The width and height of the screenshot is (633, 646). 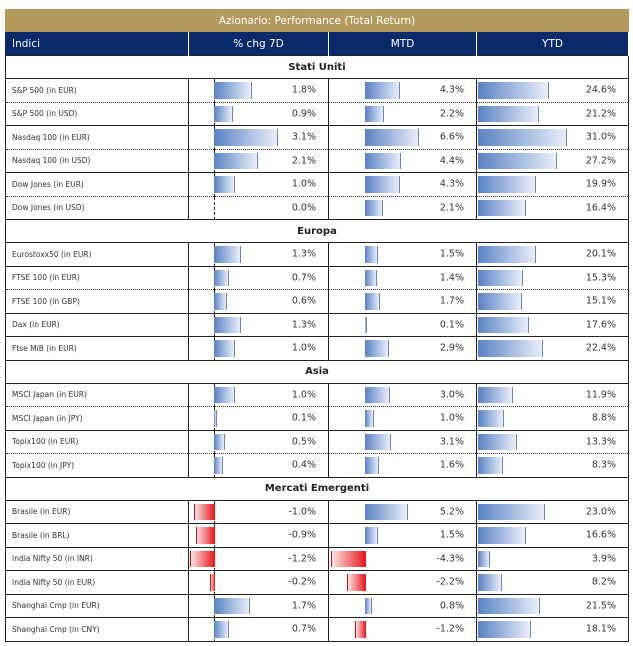 What do you see at coordinates (451, 395) in the screenshot?
I see `value-mtd: 3.0%` at bounding box center [451, 395].